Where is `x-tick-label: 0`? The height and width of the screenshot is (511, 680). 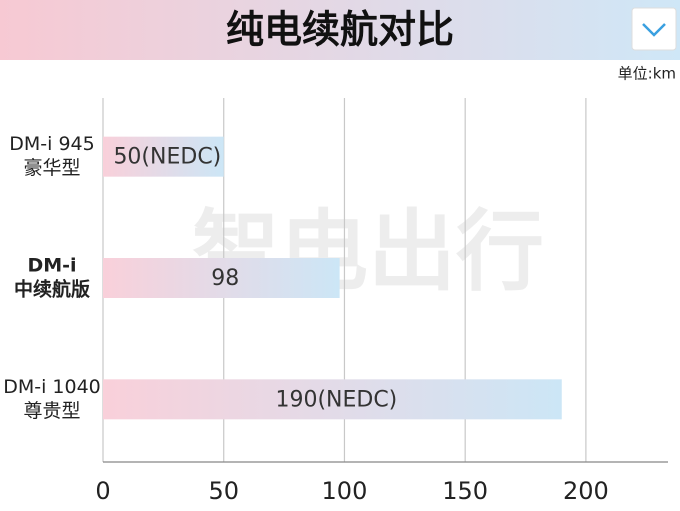
x-tick-label: 0 is located at coordinates (102, 491).